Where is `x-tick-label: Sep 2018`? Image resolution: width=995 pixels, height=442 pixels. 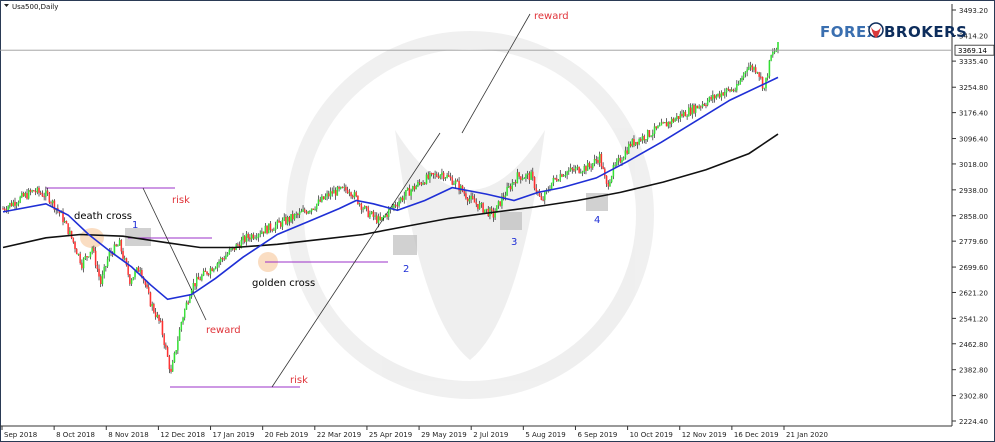 x-tick-label: Sep 2018 is located at coordinates (20, 435).